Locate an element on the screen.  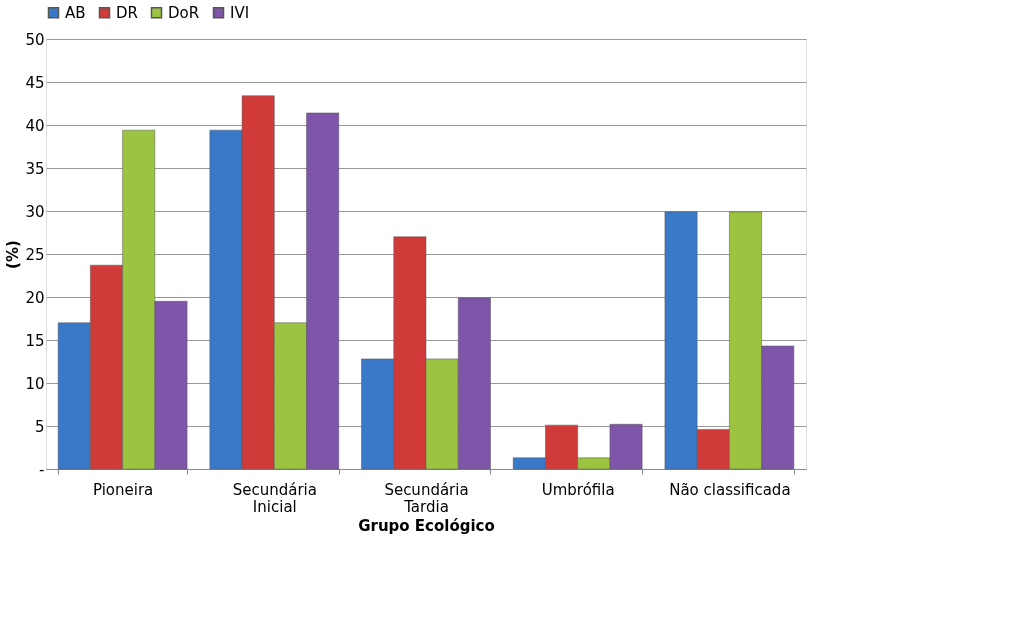
legend-label: DoR is located at coordinates (184, 12).